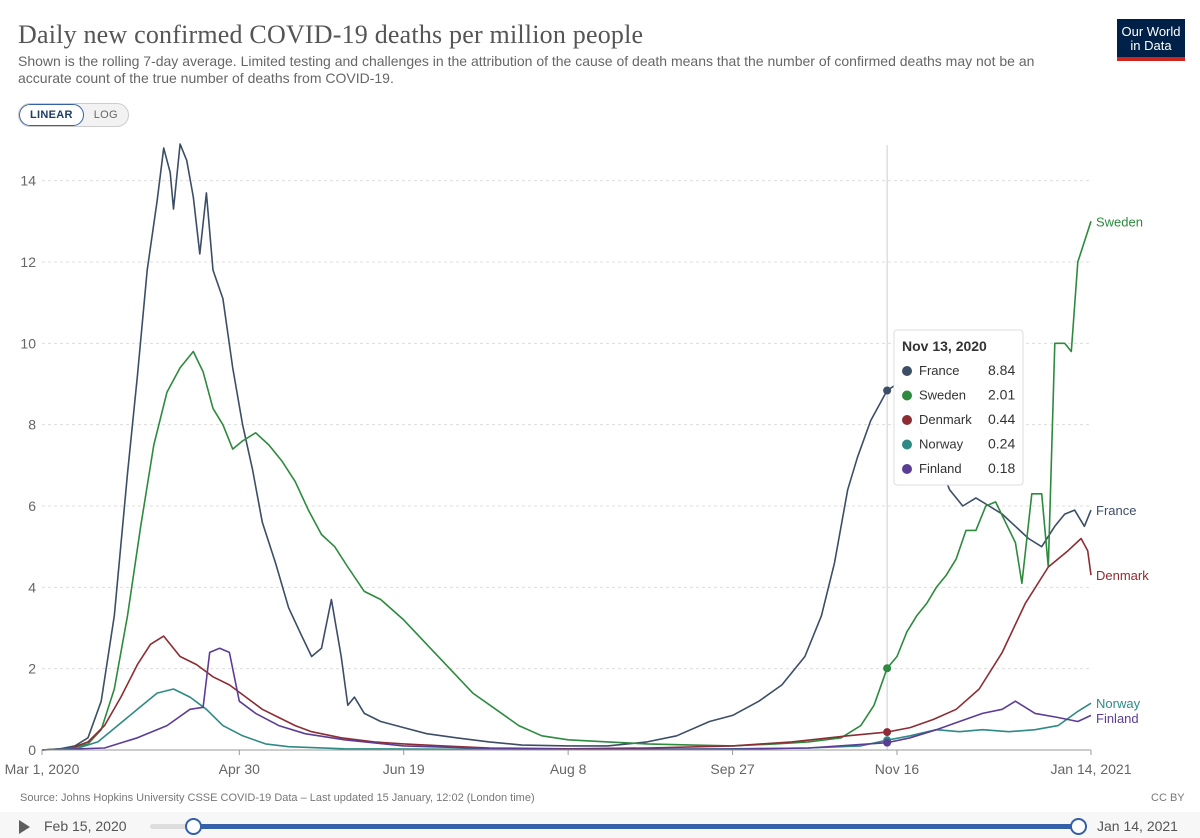 This screenshot has width=1200, height=838. Describe the element at coordinates (942, 395) in the screenshot. I see `tooltip-name: Sweden` at that location.